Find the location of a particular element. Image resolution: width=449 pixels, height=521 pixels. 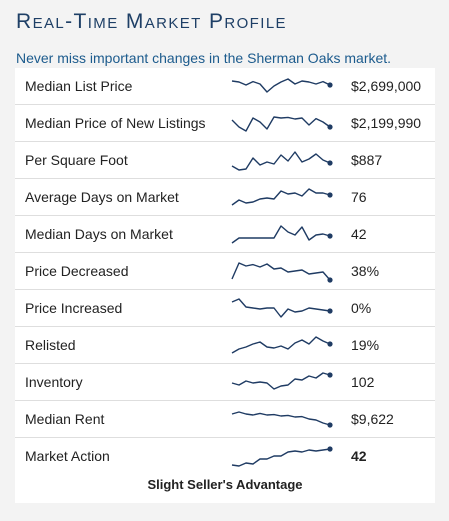

metric-row: Per Square Foot $887 is located at coordinates (225, 160).